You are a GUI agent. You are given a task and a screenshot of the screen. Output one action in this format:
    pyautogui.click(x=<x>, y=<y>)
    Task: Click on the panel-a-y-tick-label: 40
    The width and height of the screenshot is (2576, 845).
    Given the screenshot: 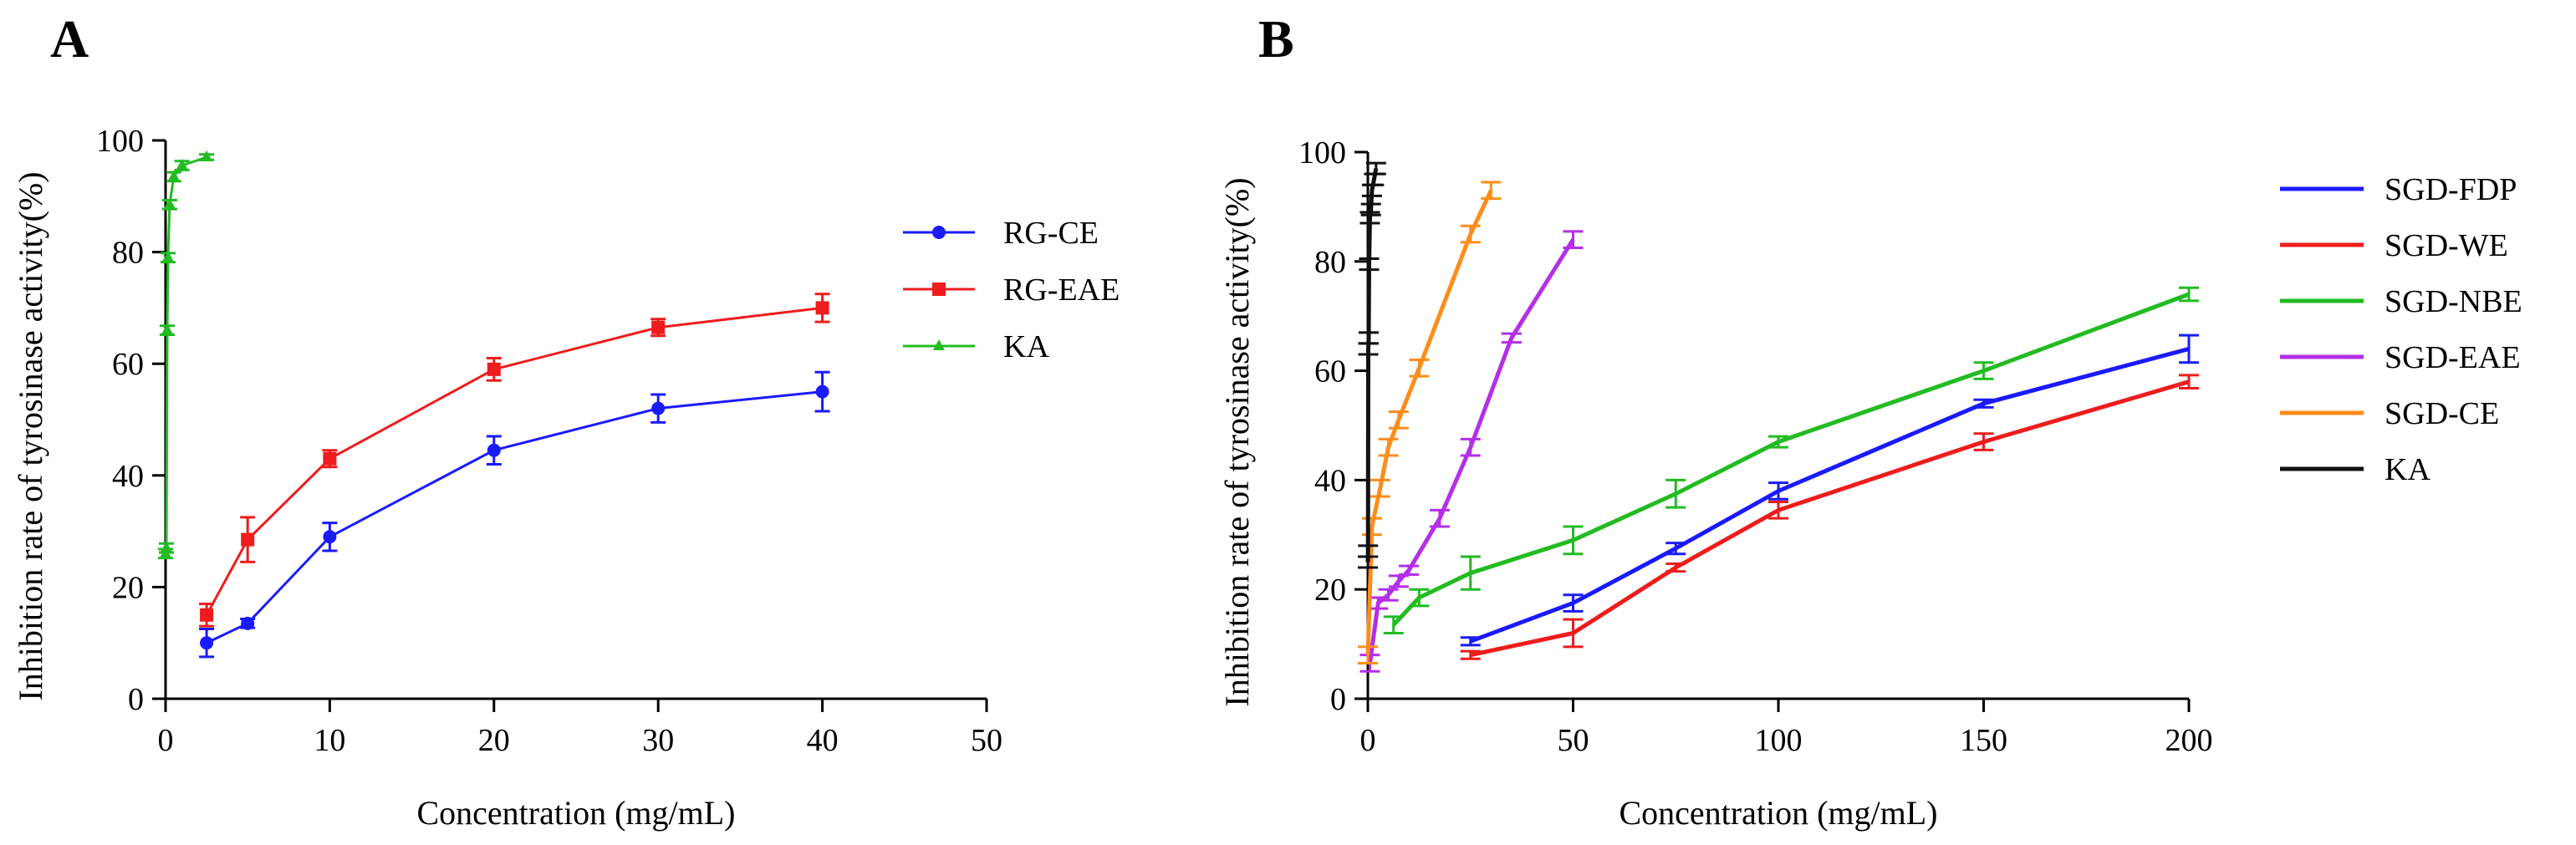 What is the action you would take?
    pyautogui.click(x=128, y=477)
    